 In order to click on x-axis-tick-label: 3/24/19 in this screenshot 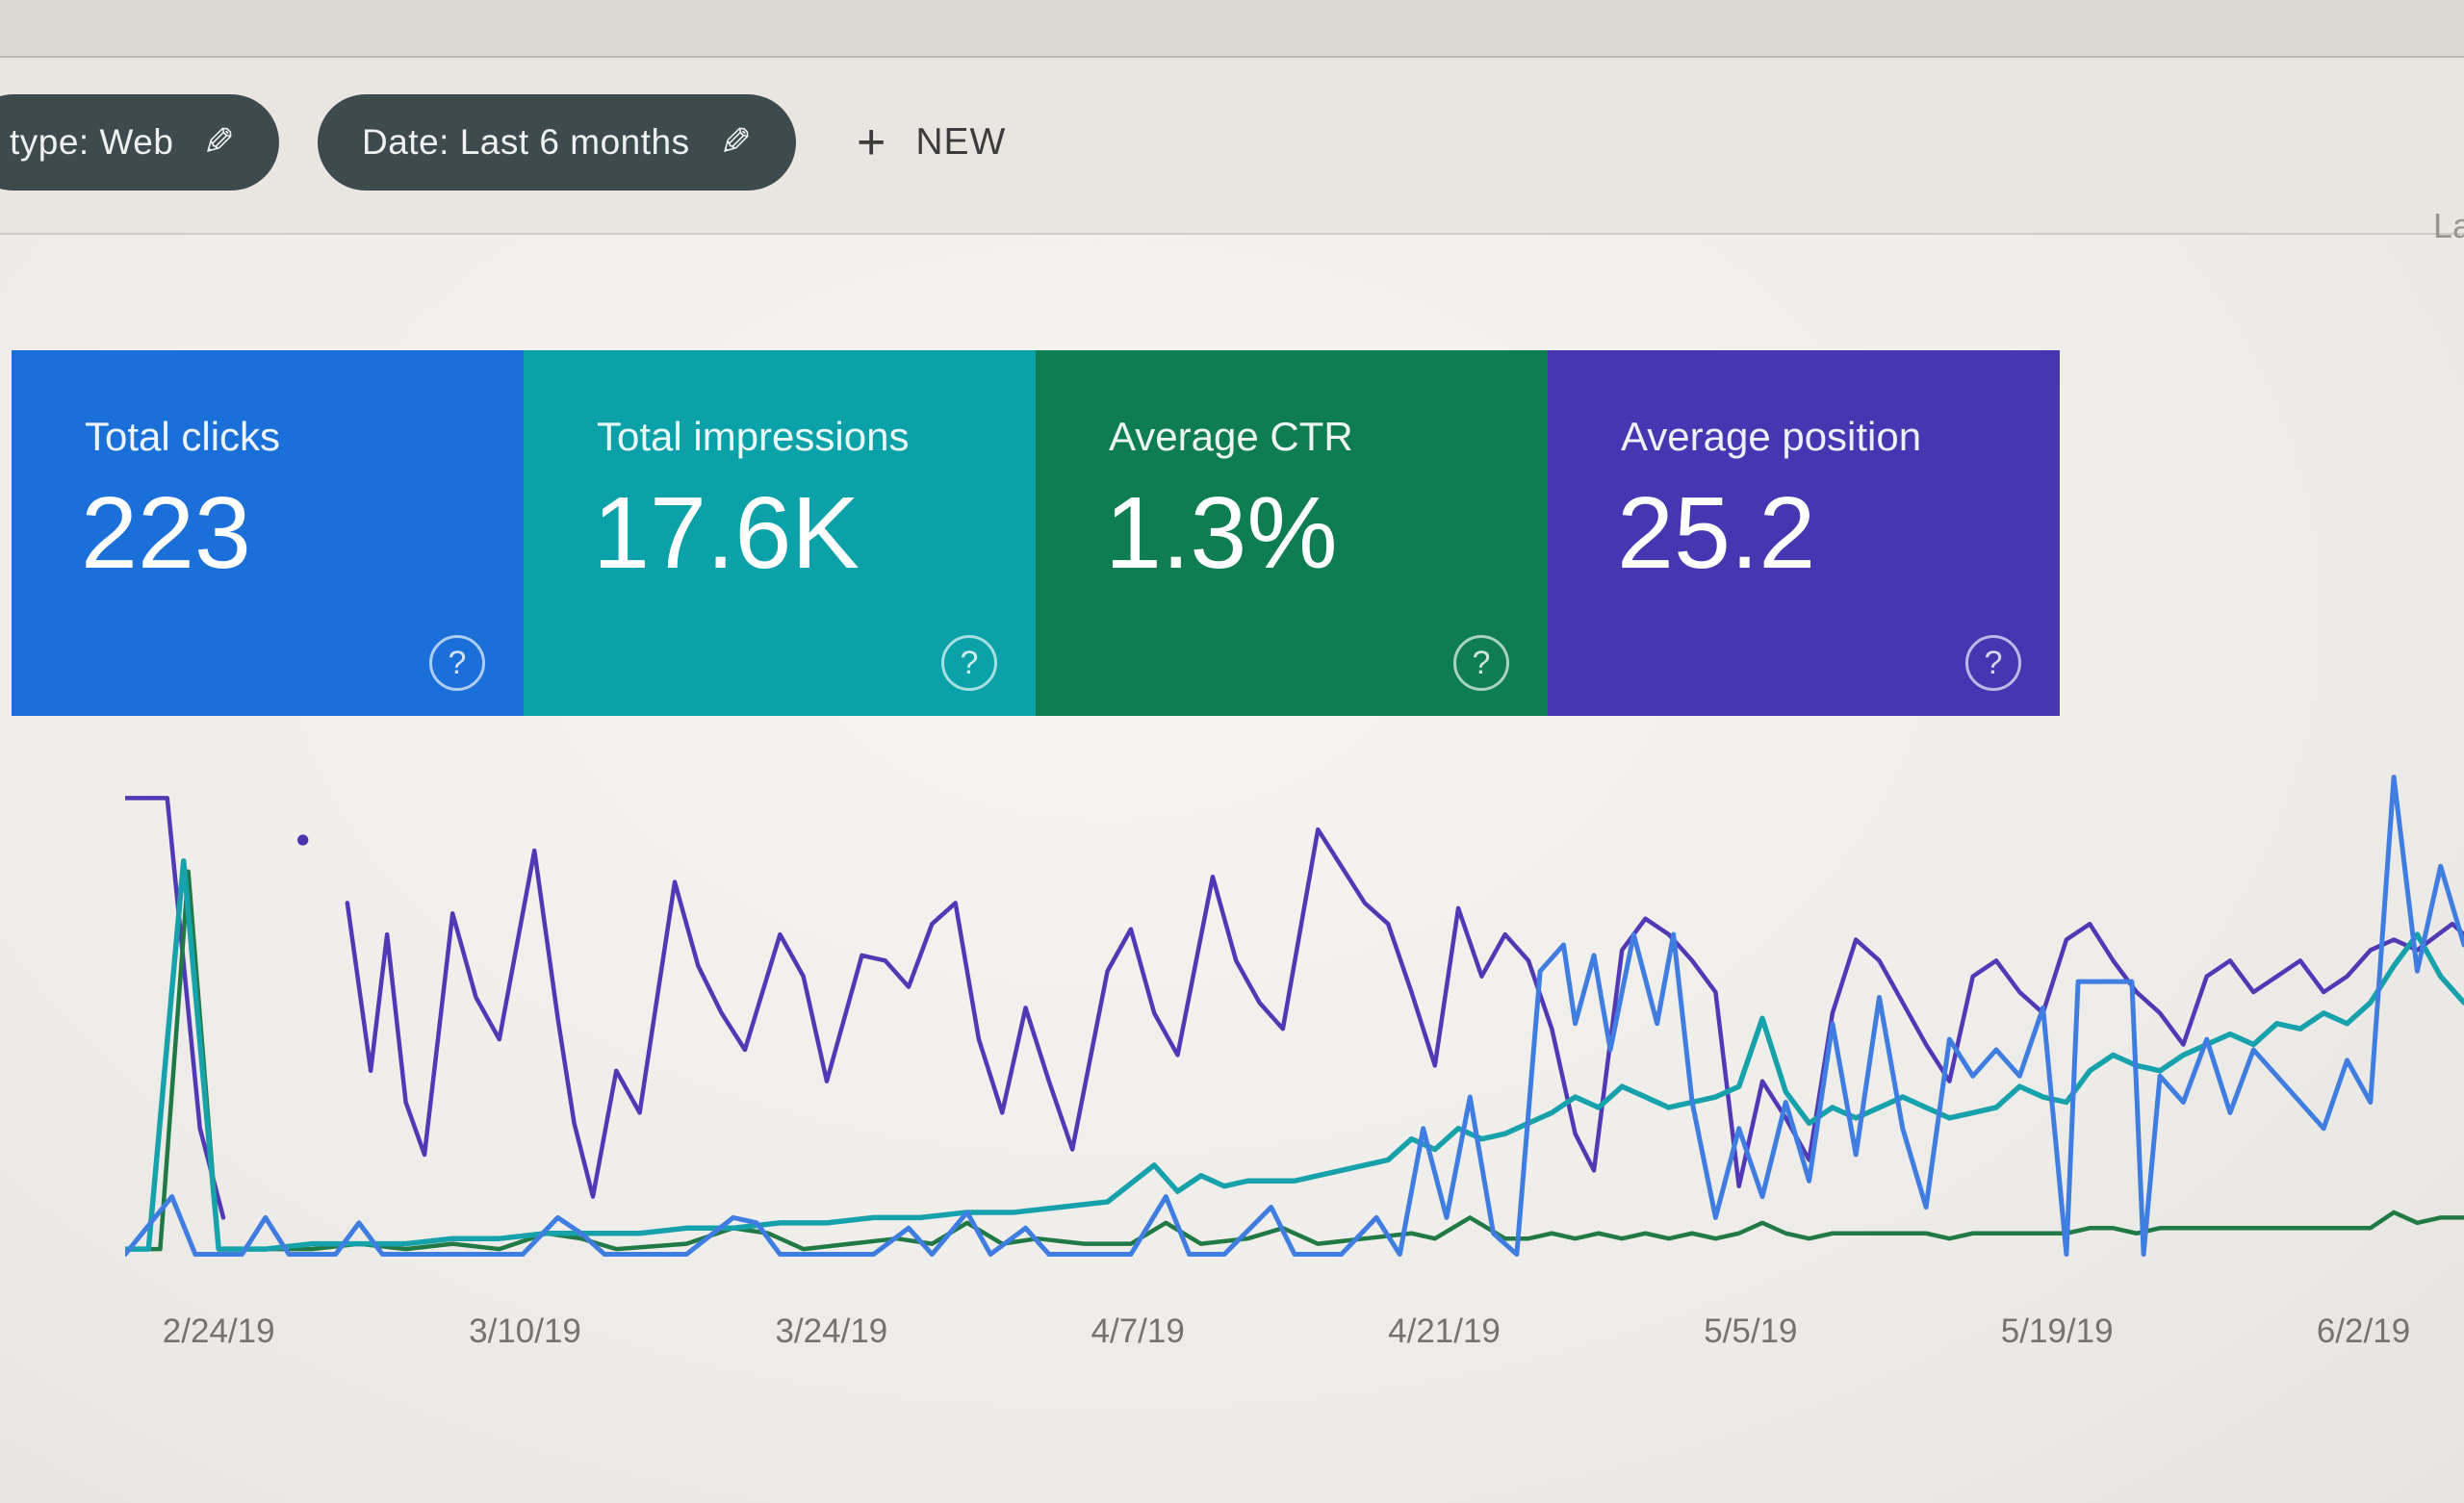, I will do `click(831, 1331)`.